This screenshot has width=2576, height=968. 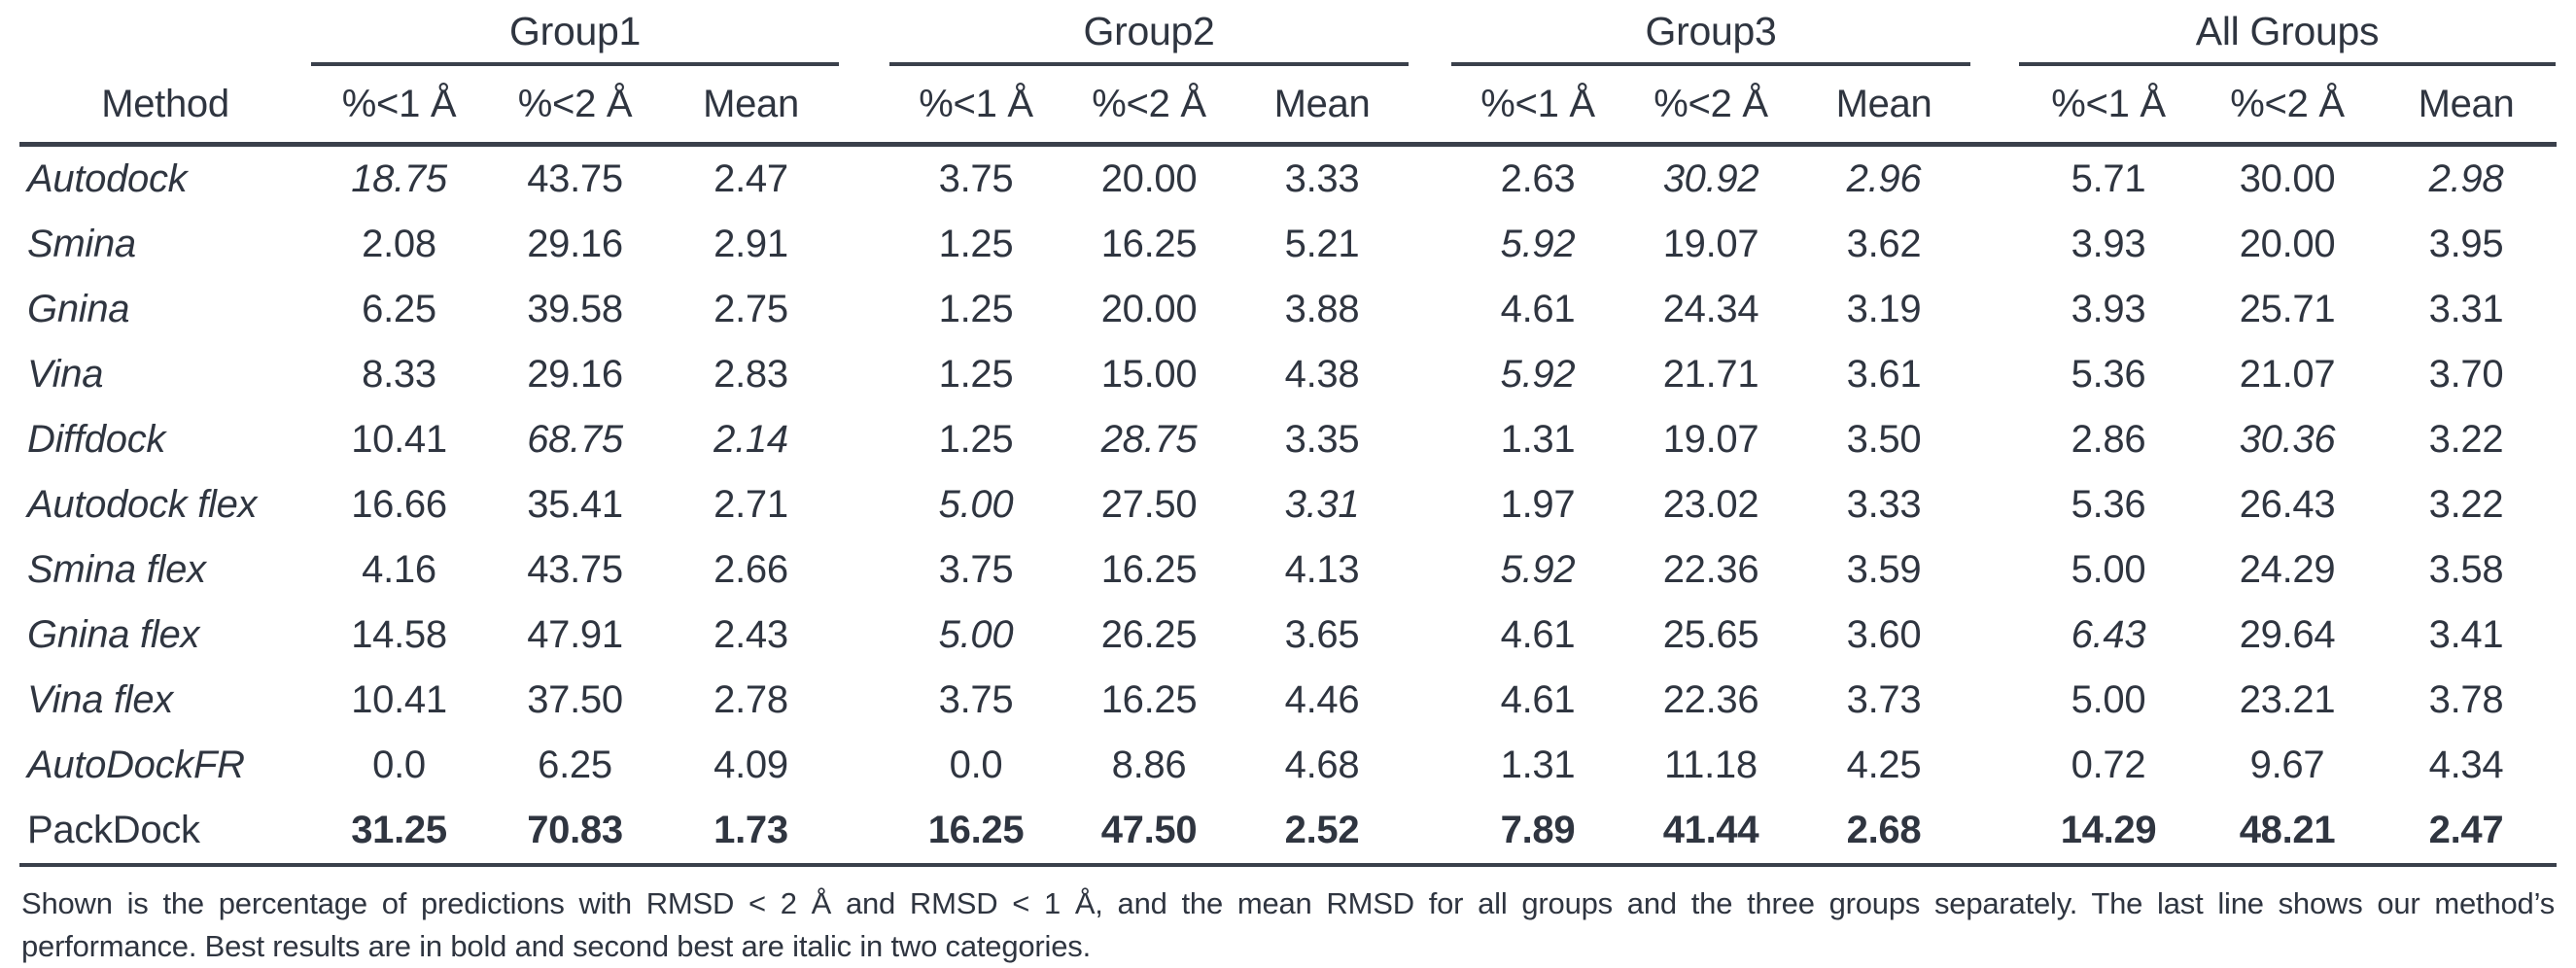 I want to click on subheader-pct-lt-1-angstrom-group1: %<1 Å, so click(x=399, y=103).